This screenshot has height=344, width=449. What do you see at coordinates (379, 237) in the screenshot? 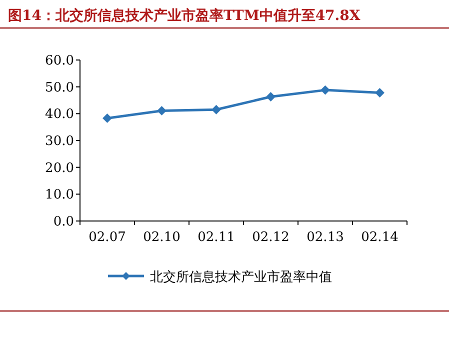
I see `x-tick-label: 02.14` at bounding box center [379, 237].